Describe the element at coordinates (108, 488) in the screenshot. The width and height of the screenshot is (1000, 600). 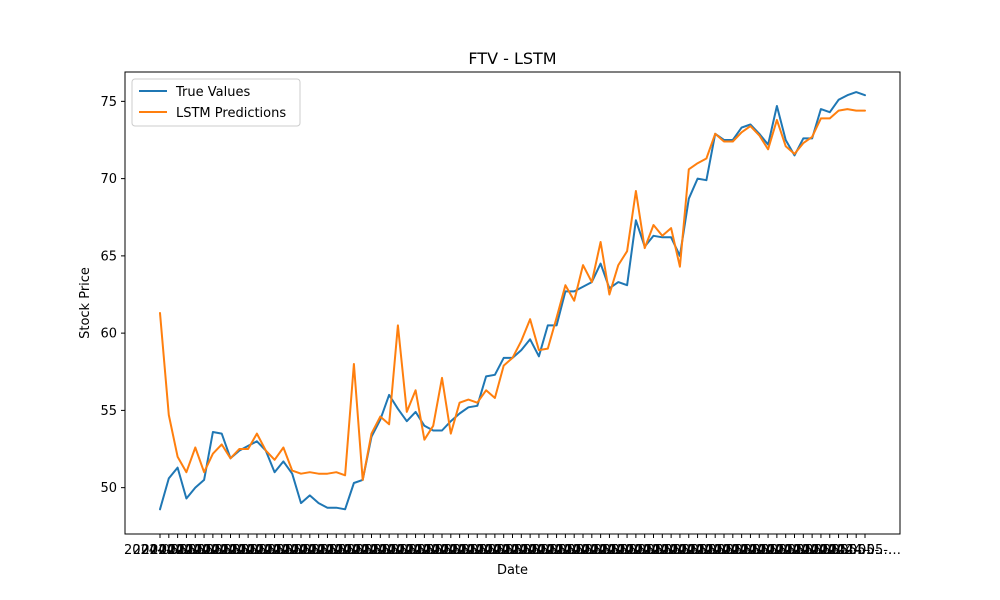
I see `y-tick-label: 50` at that location.